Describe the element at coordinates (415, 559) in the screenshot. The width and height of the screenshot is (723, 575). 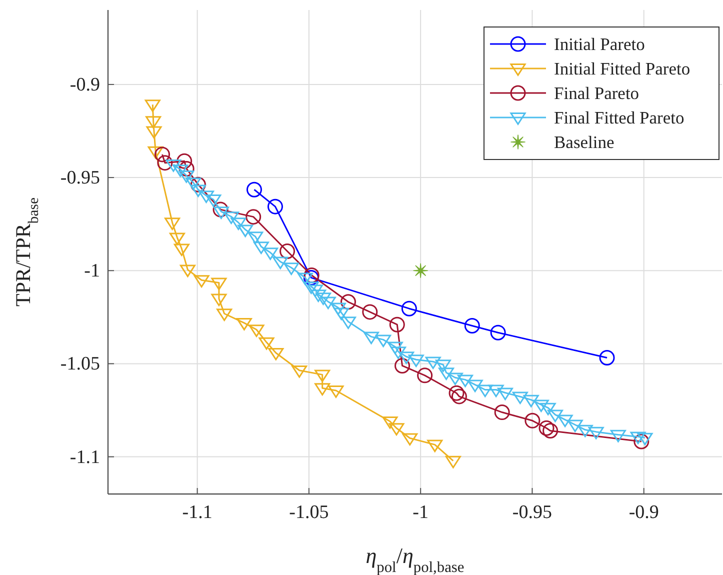
I see `x-axis-title: η$_{pol}$/η$_{pol,base}$` at that location.